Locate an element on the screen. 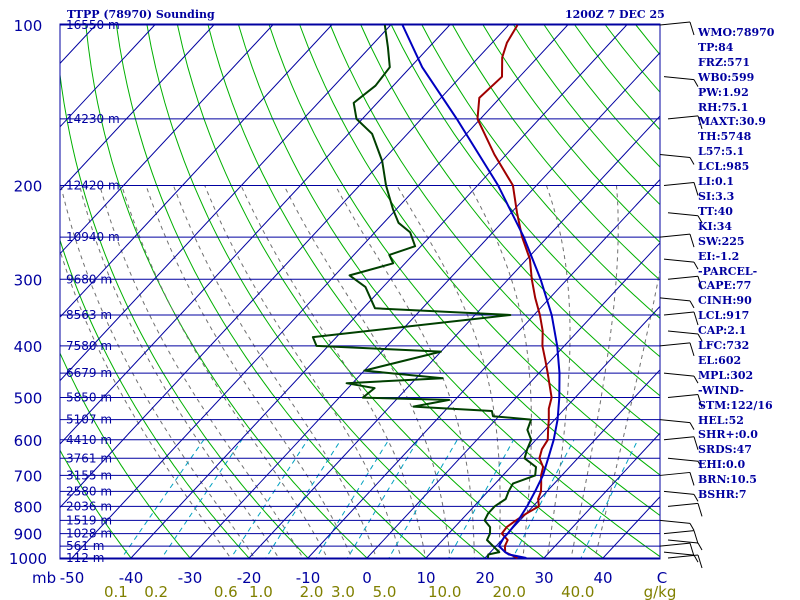 The width and height of the screenshot is (800, 600). height-label: 1519 m is located at coordinates (89, 520).